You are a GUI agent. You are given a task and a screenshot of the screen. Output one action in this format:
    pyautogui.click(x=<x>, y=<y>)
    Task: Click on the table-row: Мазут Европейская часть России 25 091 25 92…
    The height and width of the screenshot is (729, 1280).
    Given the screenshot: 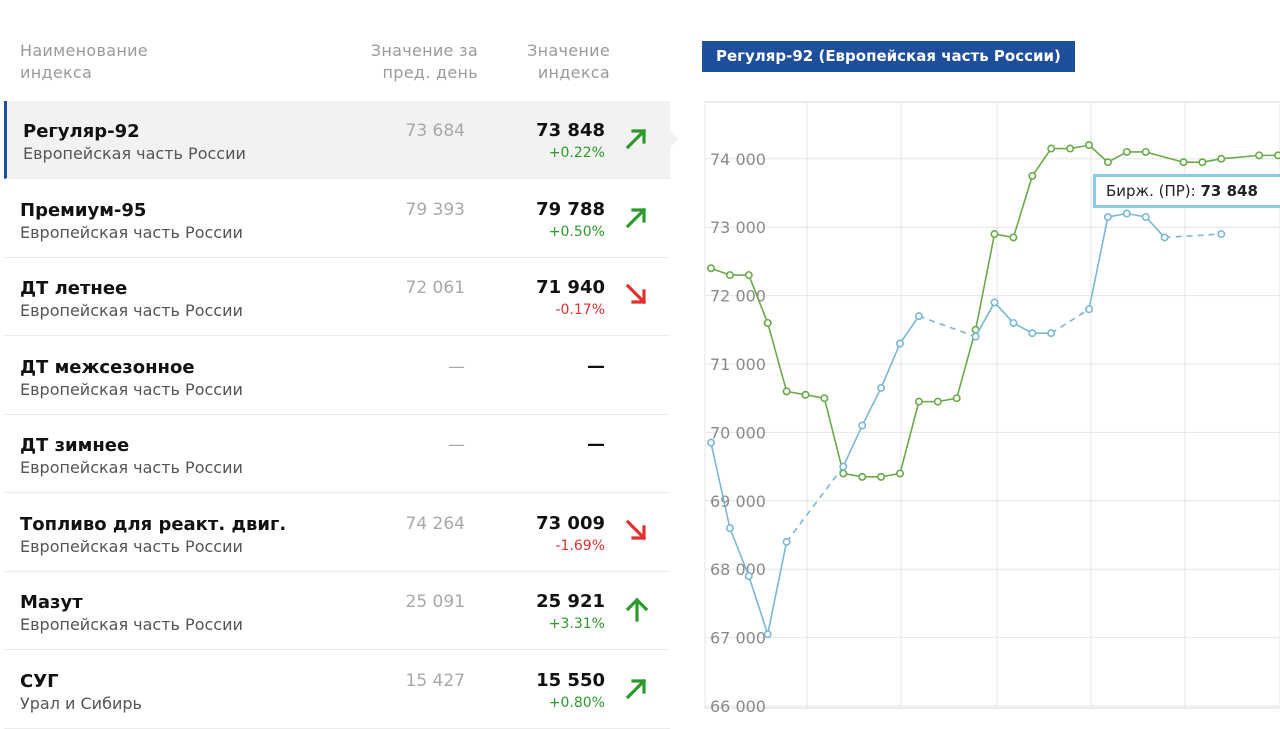 What is the action you would take?
    pyautogui.click(x=337, y=611)
    